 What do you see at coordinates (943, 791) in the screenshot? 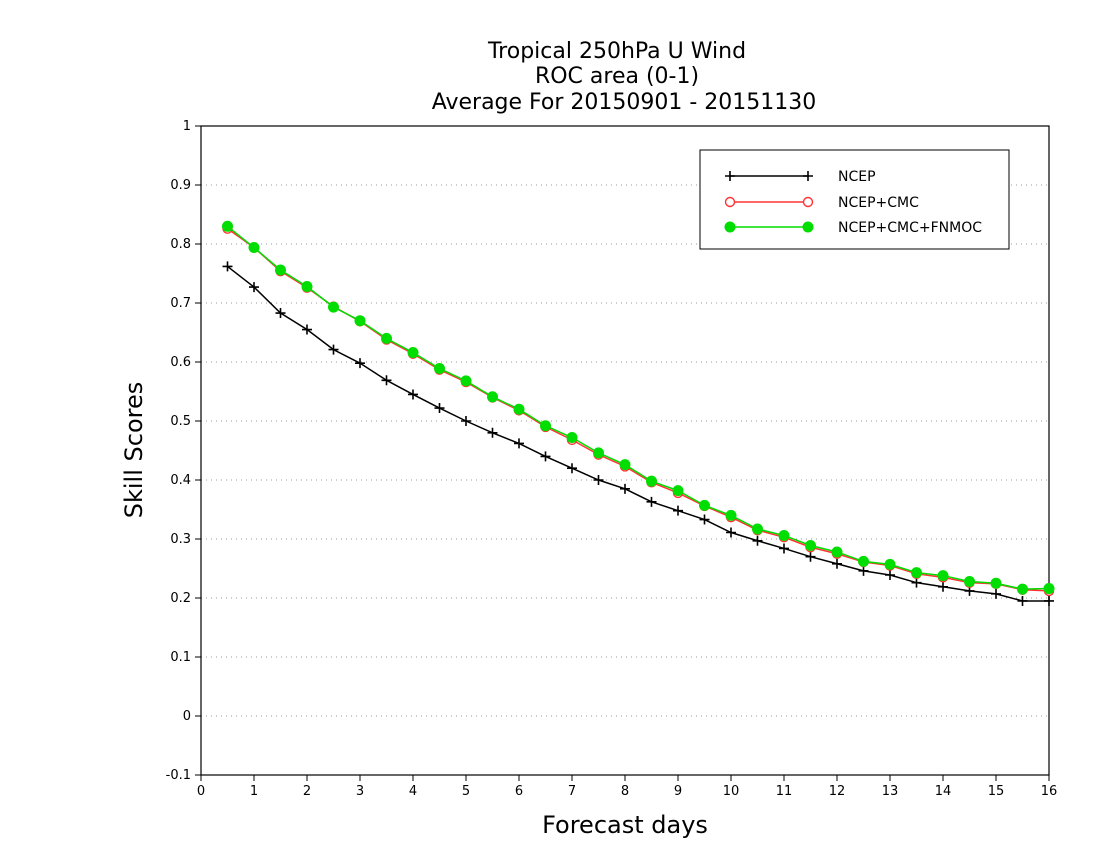
I see `x-tick-label: 14` at bounding box center [943, 791].